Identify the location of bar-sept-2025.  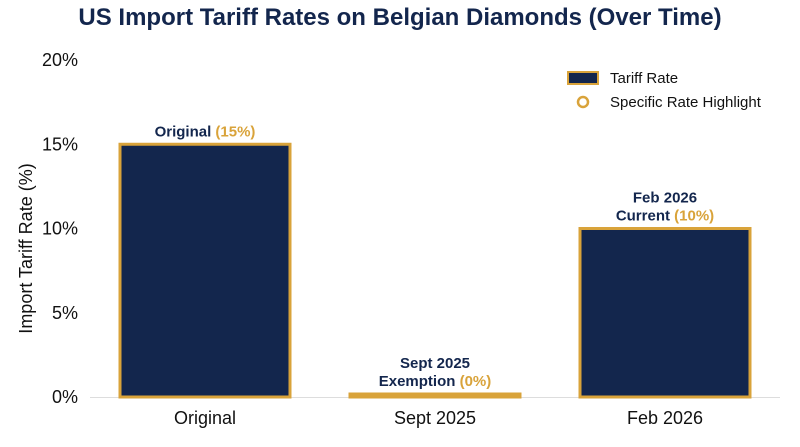
(435, 395).